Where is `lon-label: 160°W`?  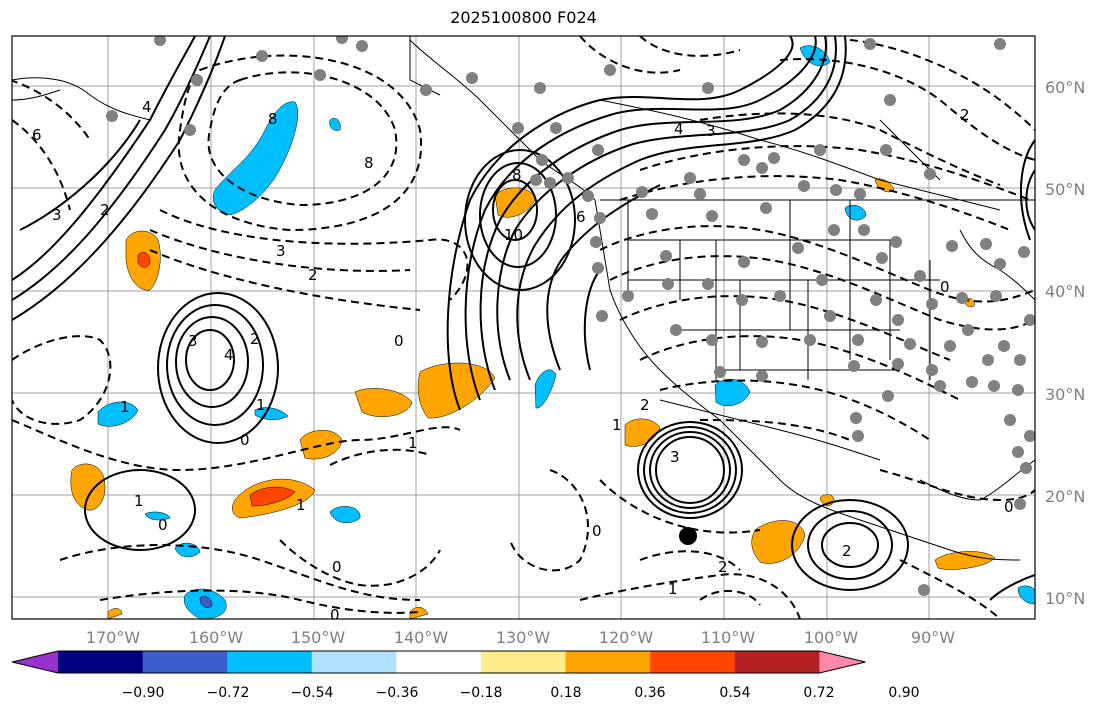
lon-label: 160°W is located at coordinates (216, 637).